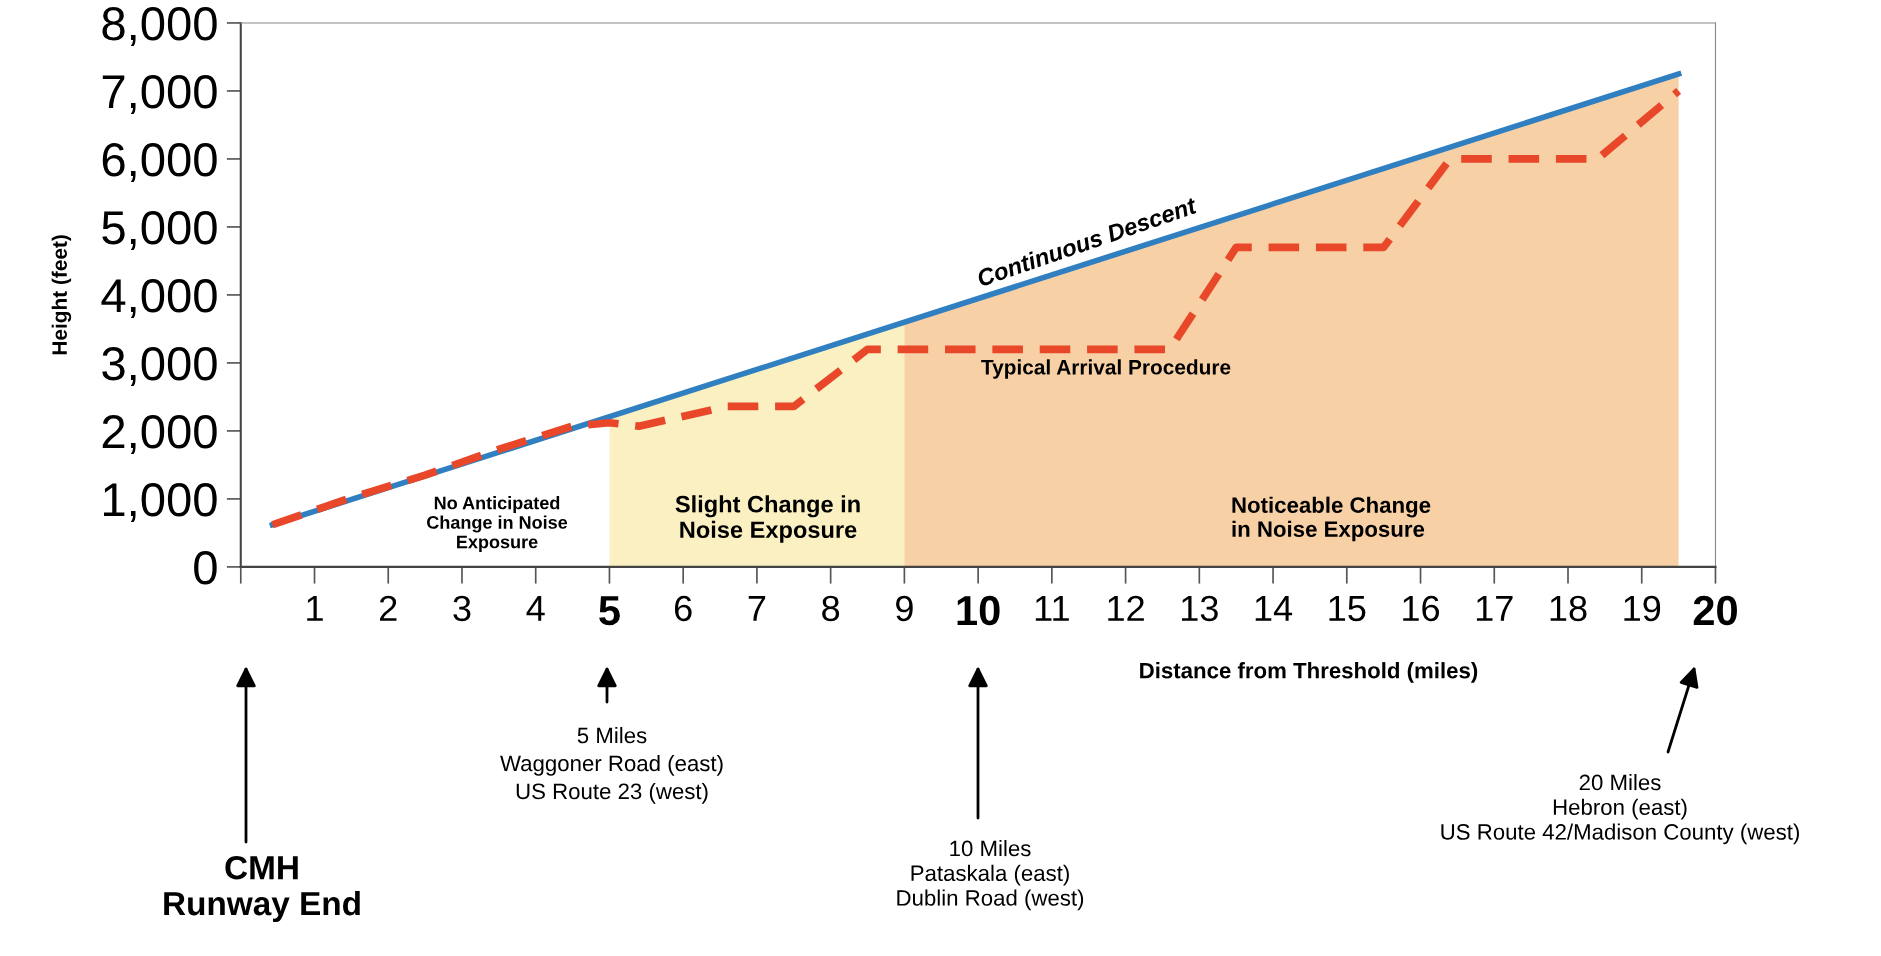 Image resolution: width=1881 pixels, height=956 pixels. Describe the element at coordinates (262, 888) in the screenshot. I see `text: CMH Runway End` at that location.